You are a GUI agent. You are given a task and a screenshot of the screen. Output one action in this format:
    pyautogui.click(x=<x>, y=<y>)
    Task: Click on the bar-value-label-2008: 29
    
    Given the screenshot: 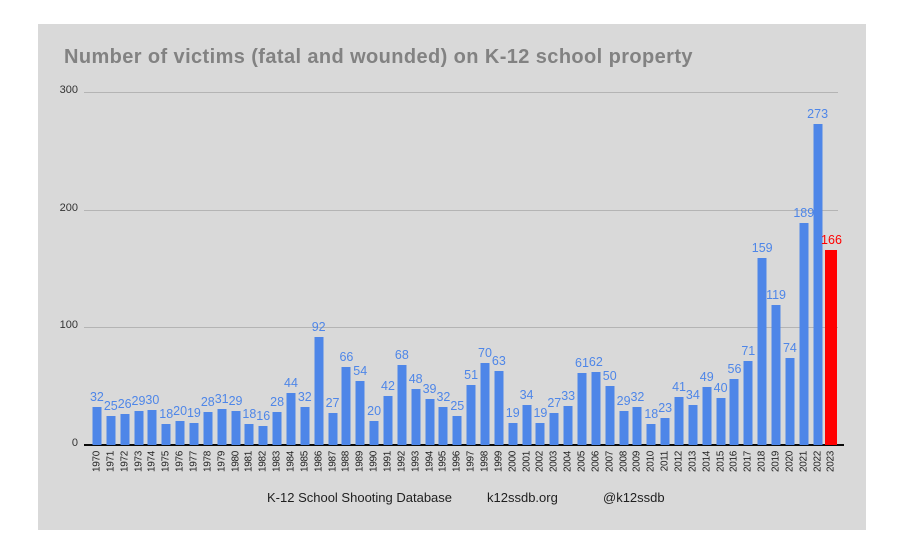 What is the action you would take?
    pyautogui.click(x=623, y=400)
    